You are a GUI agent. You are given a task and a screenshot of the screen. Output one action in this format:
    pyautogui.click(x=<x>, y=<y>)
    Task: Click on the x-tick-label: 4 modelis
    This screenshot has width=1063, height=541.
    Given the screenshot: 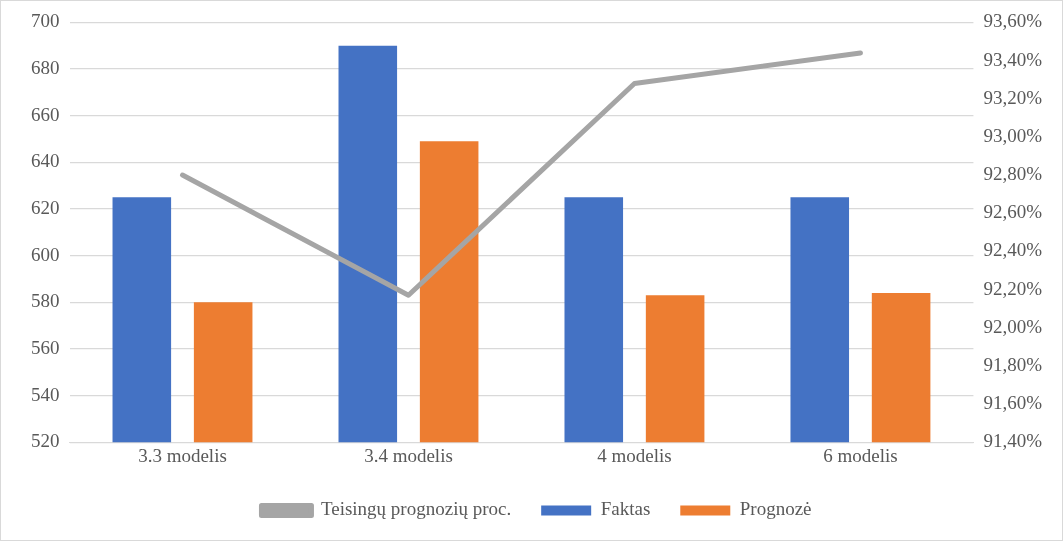 What is the action you would take?
    pyautogui.click(x=634, y=455)
    